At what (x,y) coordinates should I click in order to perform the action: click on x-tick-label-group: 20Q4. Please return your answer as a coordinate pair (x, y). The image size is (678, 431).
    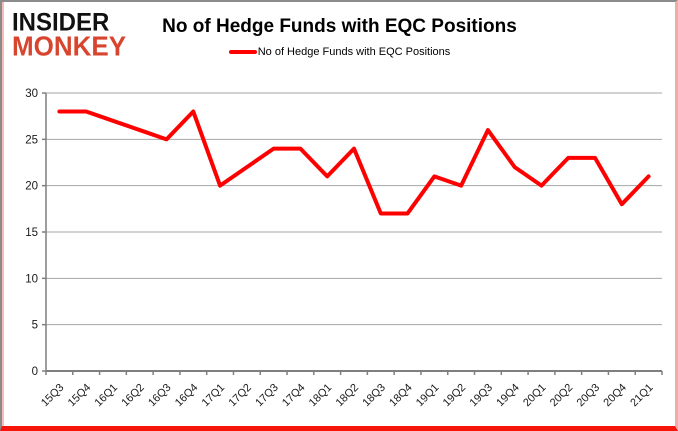
    Looking at the image, I should click on (615, 396).